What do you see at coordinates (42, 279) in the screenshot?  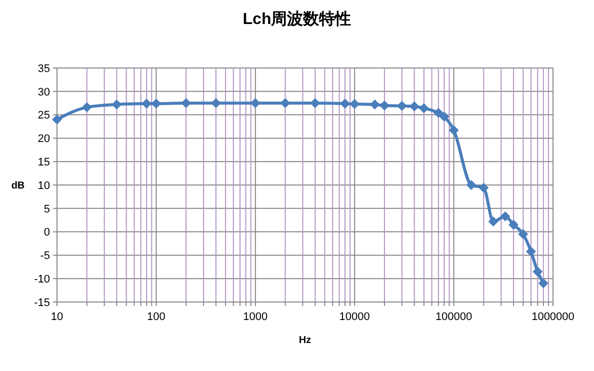 I see `y-tick-label: -10` at bounding box center [42, 279].